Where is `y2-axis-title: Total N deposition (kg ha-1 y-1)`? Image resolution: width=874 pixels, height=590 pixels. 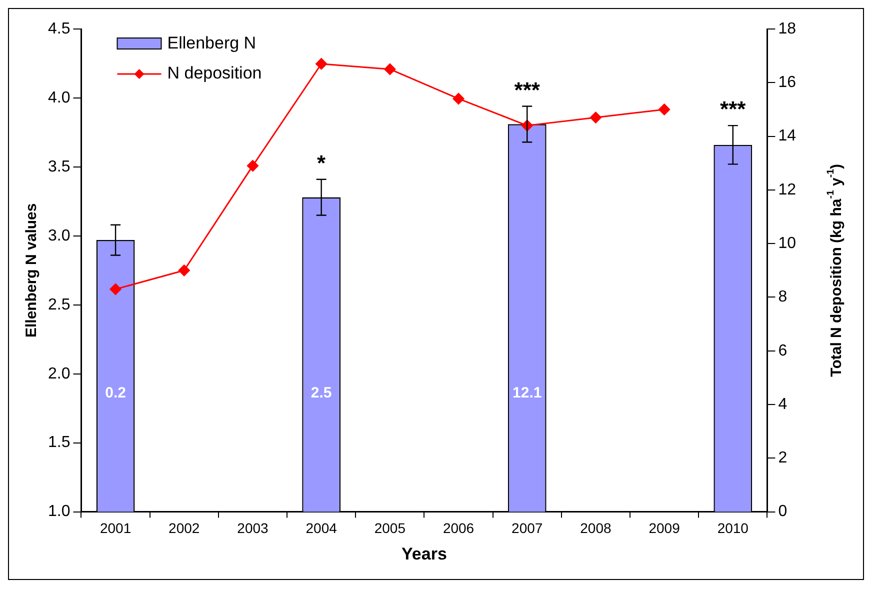
y2-axis-title: Total N deposition (kg ha-1 y-1) is located at coordinates (836, 270).